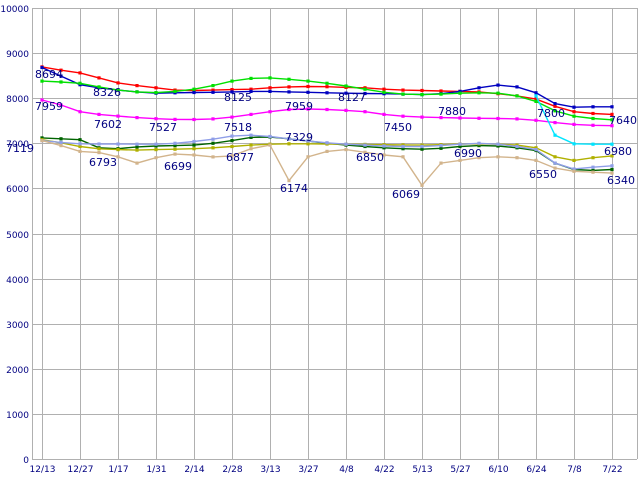 This screenshot has height=480, width=640. I want to click on data-value-label: 6699, so click(178, 166).